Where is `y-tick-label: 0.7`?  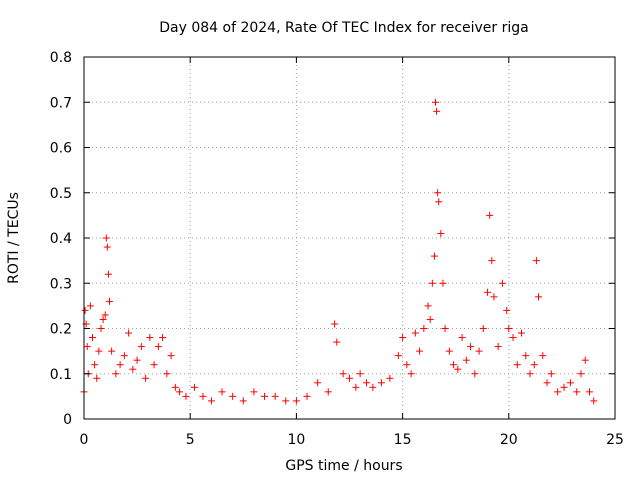 y-tick-label: 0.7 is located at coordinates (61, 103).